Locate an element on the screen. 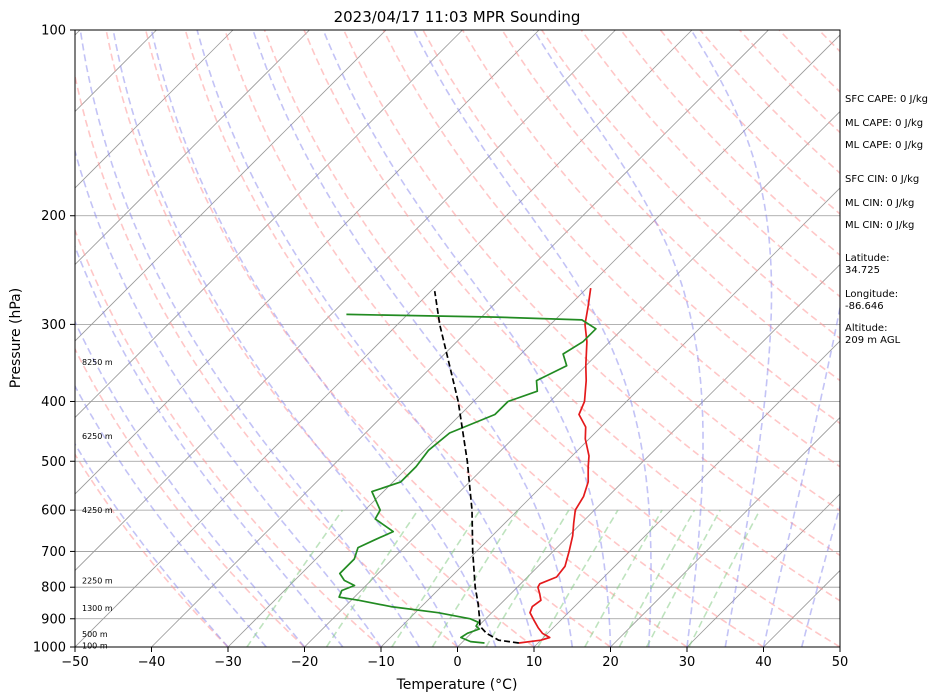 The height and width of the screenshot is (700, 947). x-tick-label: 0 is located at coordinates (457, 662).